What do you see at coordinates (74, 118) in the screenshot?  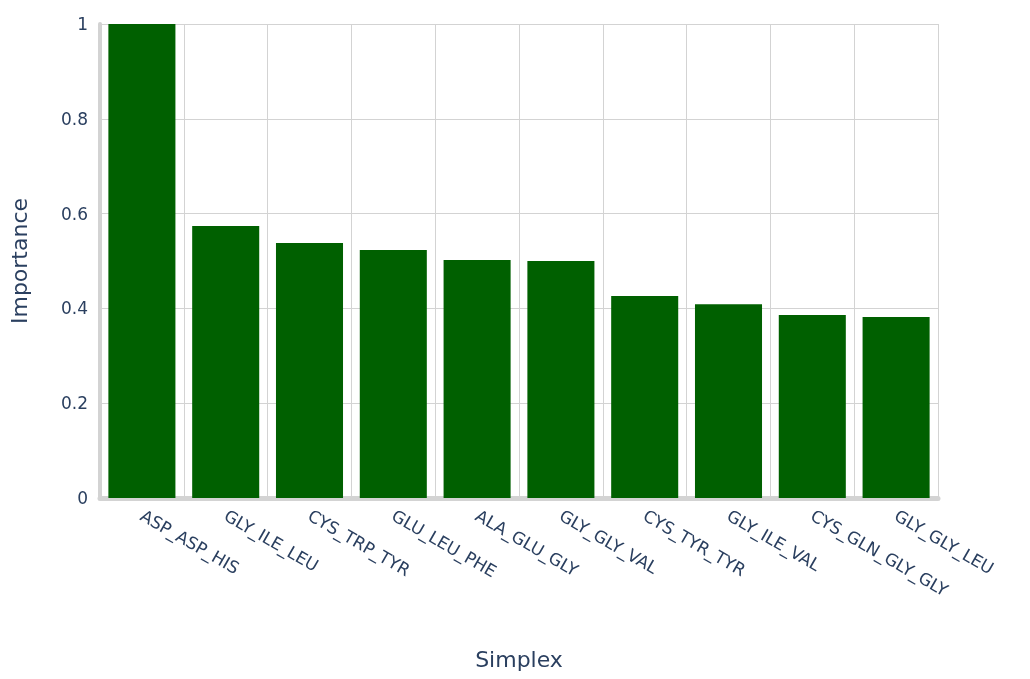 I see `y-tick-label: 0.8` at bounding box center [74, 118].